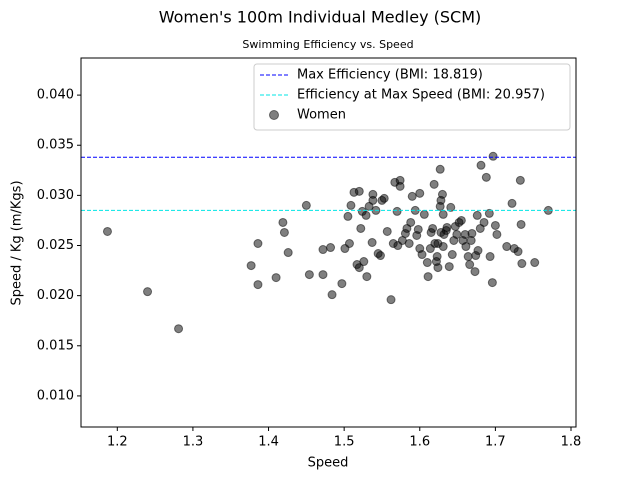 Image resolution: width=640 pixels, height=480 pixels. I want to click on x-tick-label: 1.5, so click(344, 442).